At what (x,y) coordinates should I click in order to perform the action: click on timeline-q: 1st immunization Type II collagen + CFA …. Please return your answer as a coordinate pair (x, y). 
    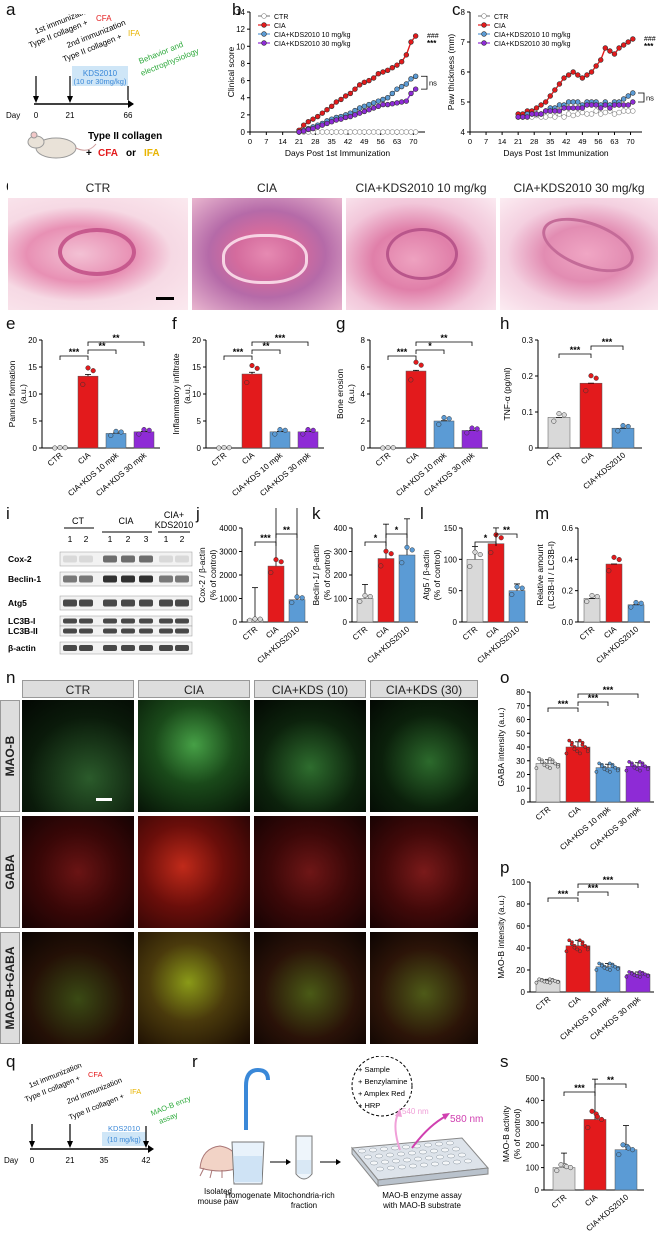
    Looking at the image, I should click on (97, 1114).